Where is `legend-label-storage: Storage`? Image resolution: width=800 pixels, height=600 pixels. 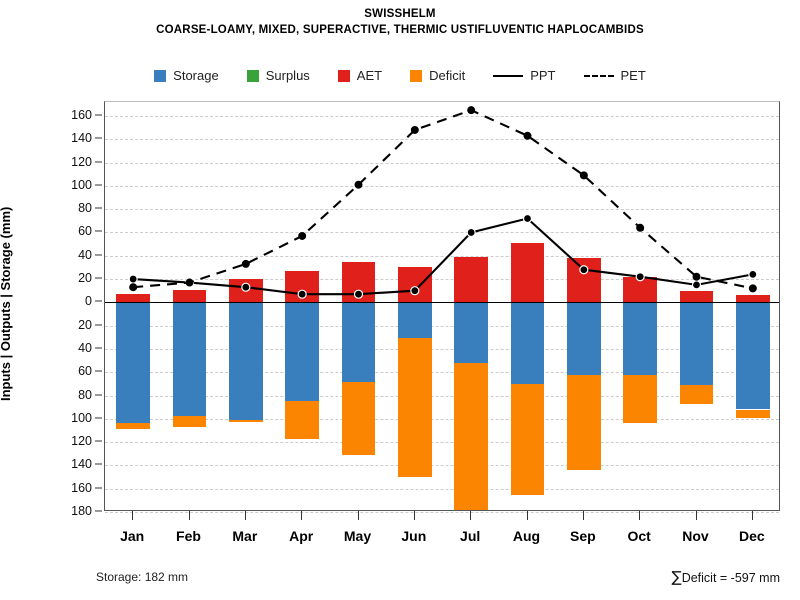
legend-label-storage: Storage is located at coordinates (196, 75).